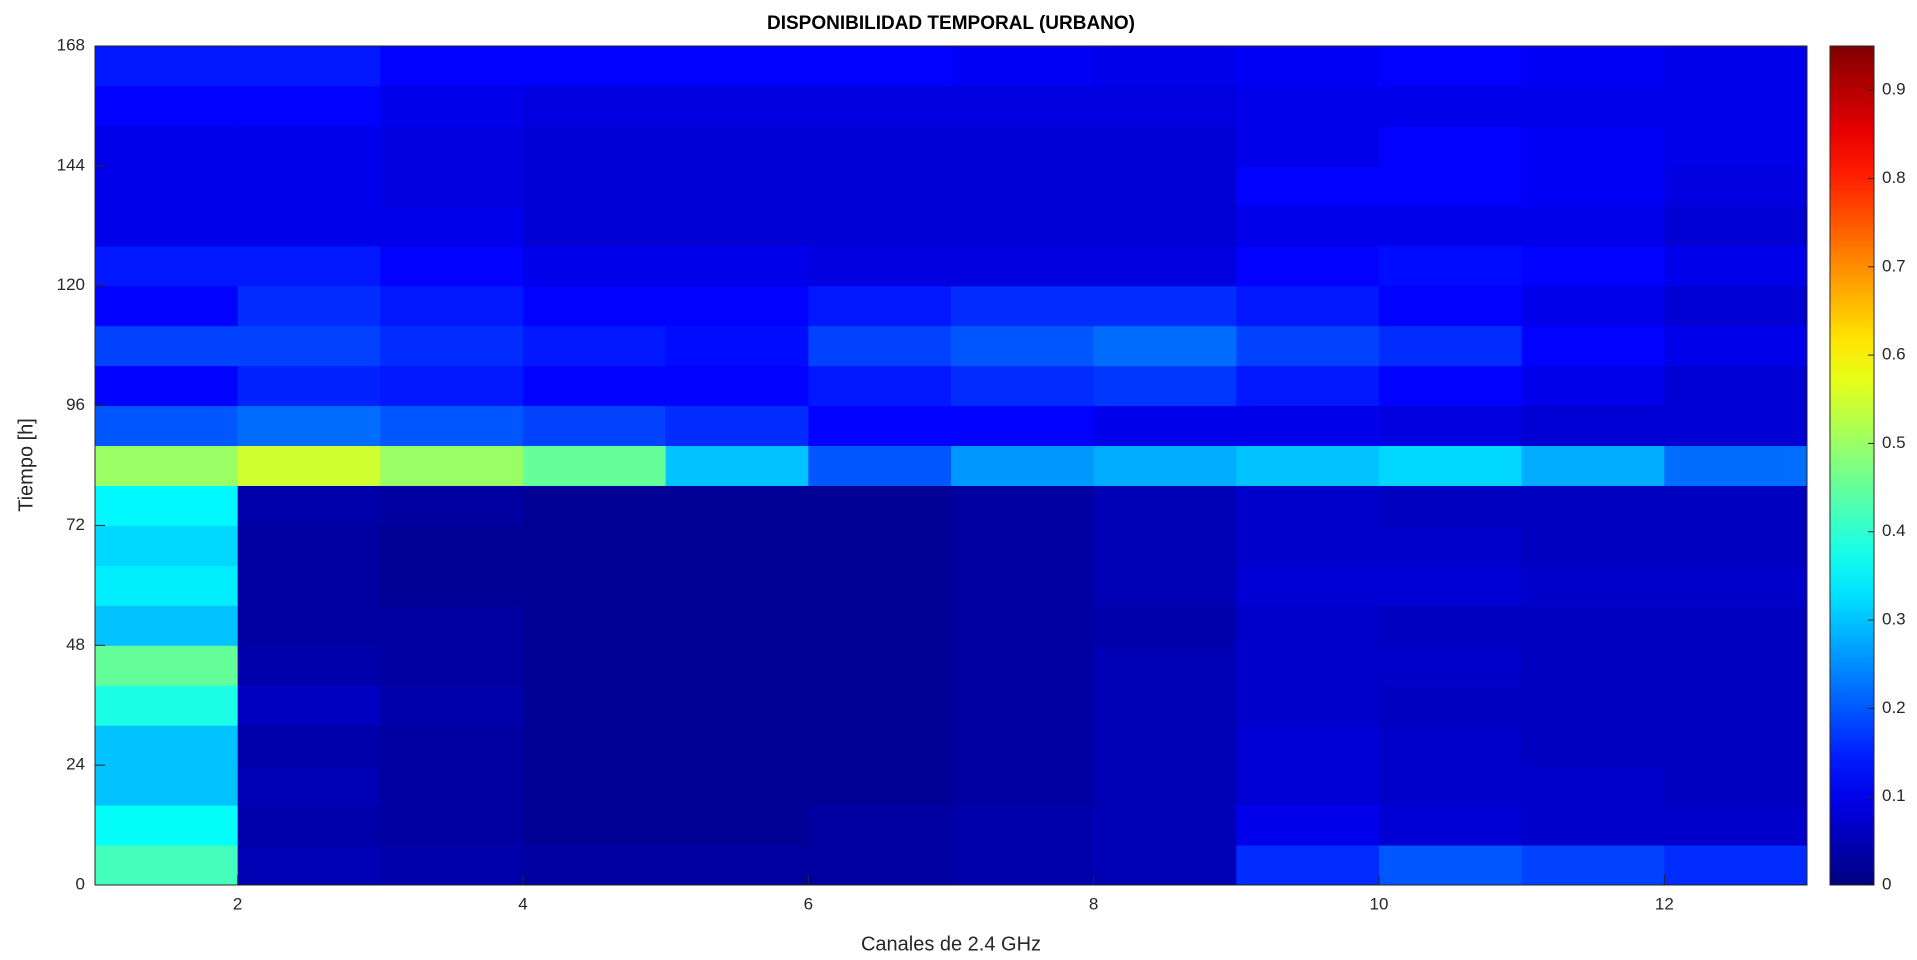 This screenshot has width=1917, height=960. What do you see at coordinates (75, 764) in the screenshot?
I see `y-tick-label: 24` at bounding box center [75, 764].